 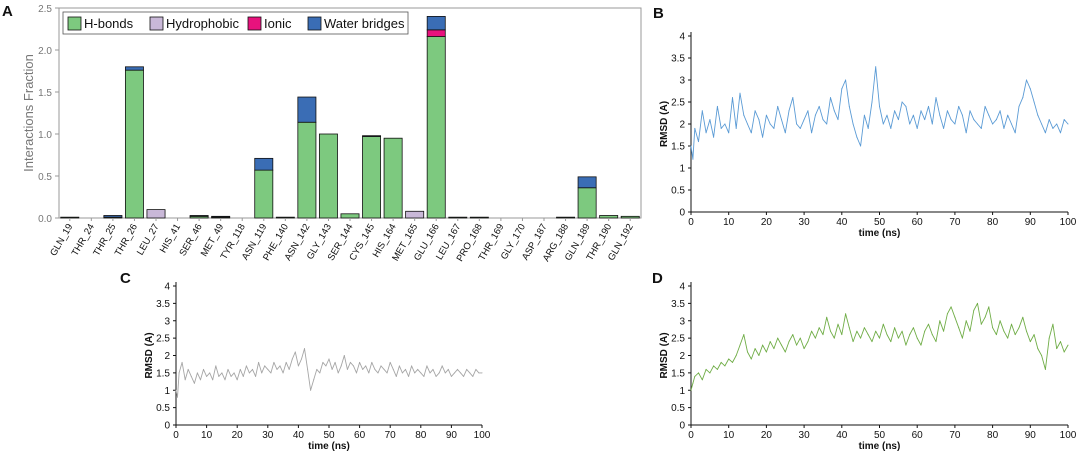 What do you see at coordinates (299, 435) in the screenshot?
I see `x-tick-label: 40` at bounding box center [299, 435].